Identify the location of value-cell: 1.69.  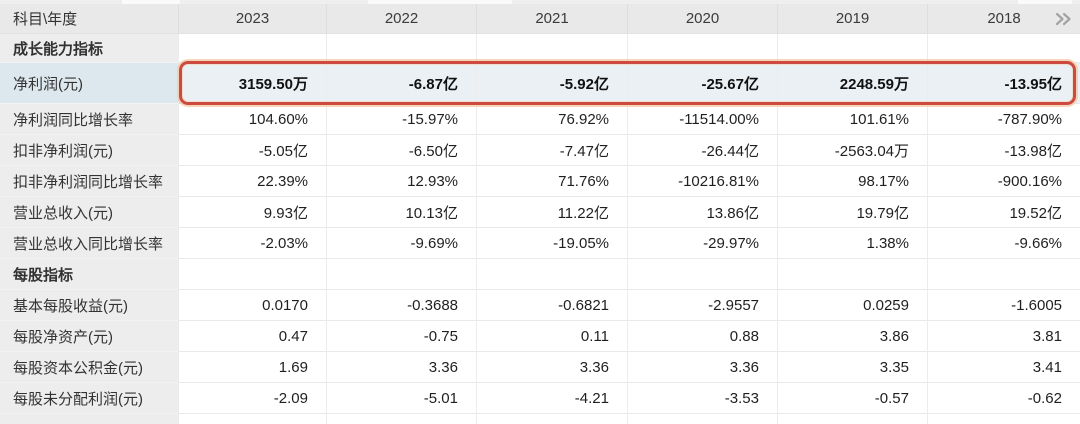
(252, 367).